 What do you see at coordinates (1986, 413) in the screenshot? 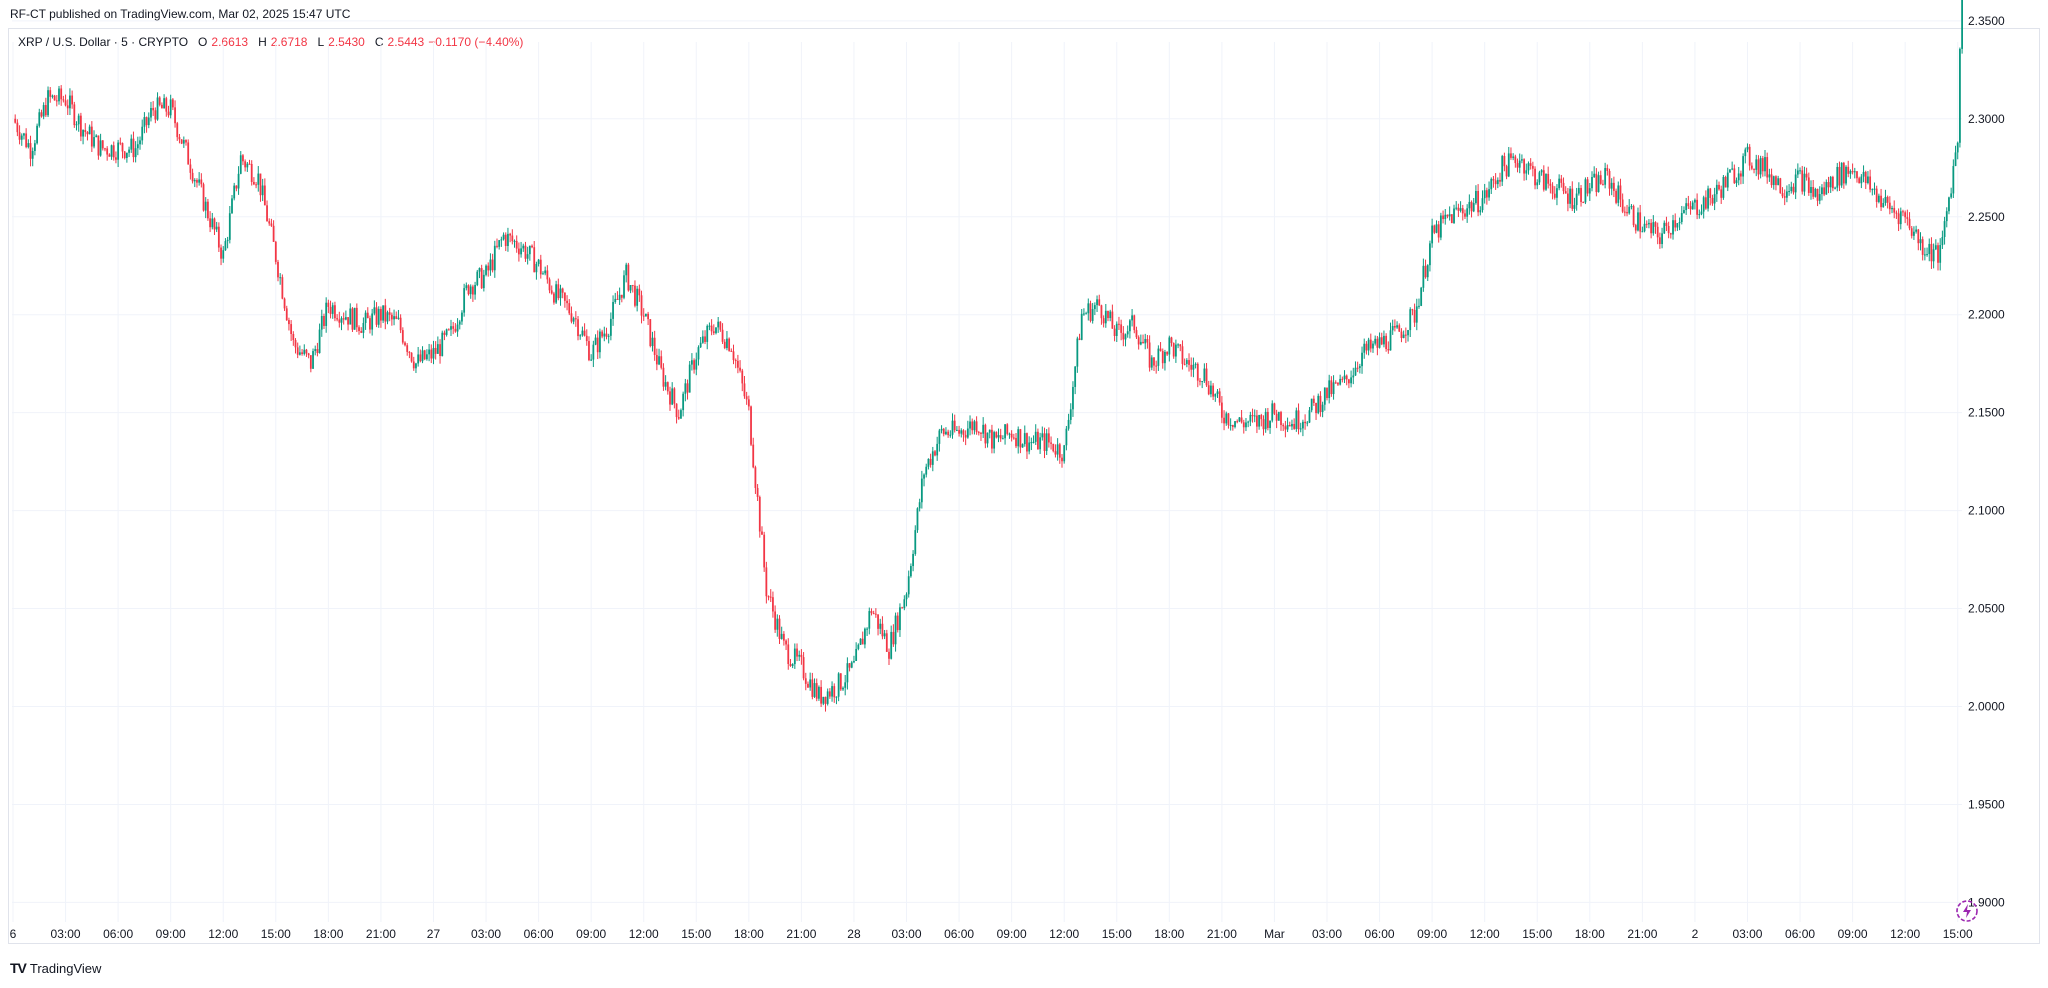
I see `y-tick-label: 2.1500` at bounding box center [1986, 413].